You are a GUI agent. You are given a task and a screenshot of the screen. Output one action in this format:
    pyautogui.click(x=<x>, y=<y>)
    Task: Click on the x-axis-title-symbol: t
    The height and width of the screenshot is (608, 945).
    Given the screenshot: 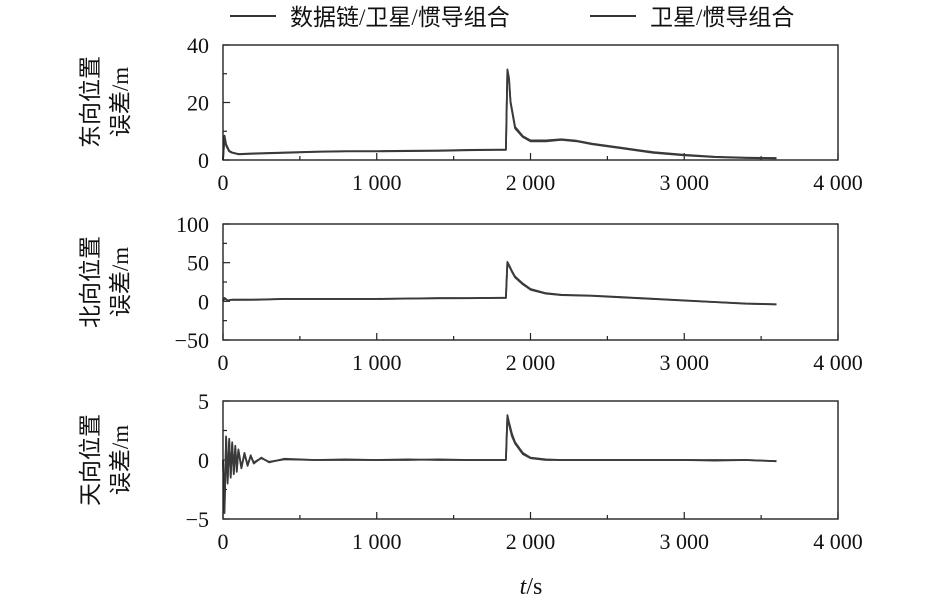 What is the action you would take?
    pyautogui.click(x=524, y=587)
    